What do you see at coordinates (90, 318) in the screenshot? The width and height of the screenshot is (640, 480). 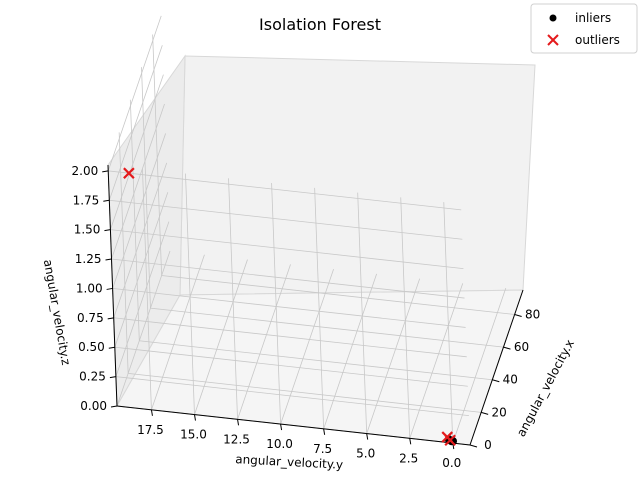 I see `z-tick-label: 0.75` at bounding box center [90, 318].